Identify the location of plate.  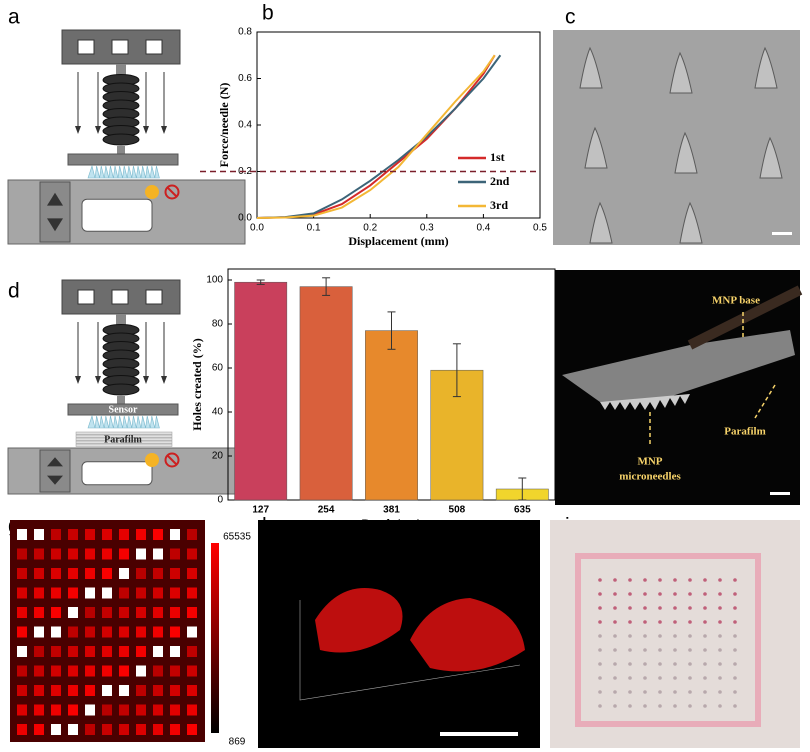
(123, 159).